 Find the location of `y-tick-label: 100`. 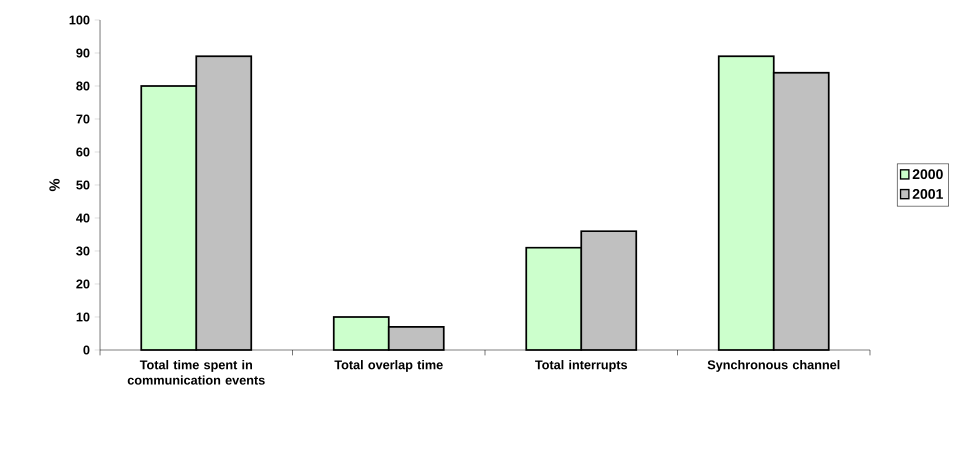

y-tick-label: 100 is located at coordinates (80, 20).